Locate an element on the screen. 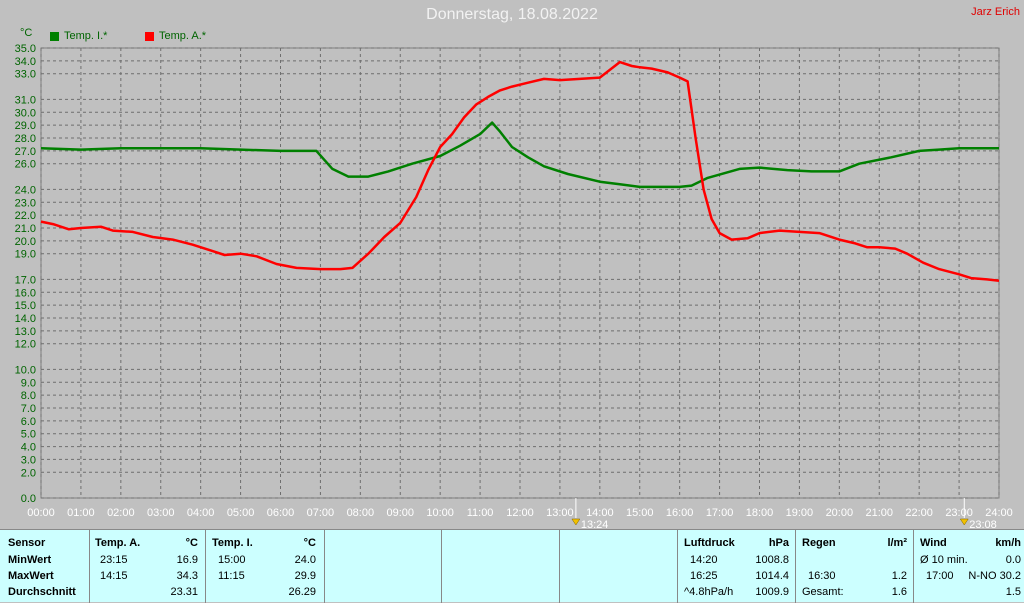 The width and height of the screenshot is (1024, 603). y-tick-label: 16.0 is located at coordinates (25, 293).